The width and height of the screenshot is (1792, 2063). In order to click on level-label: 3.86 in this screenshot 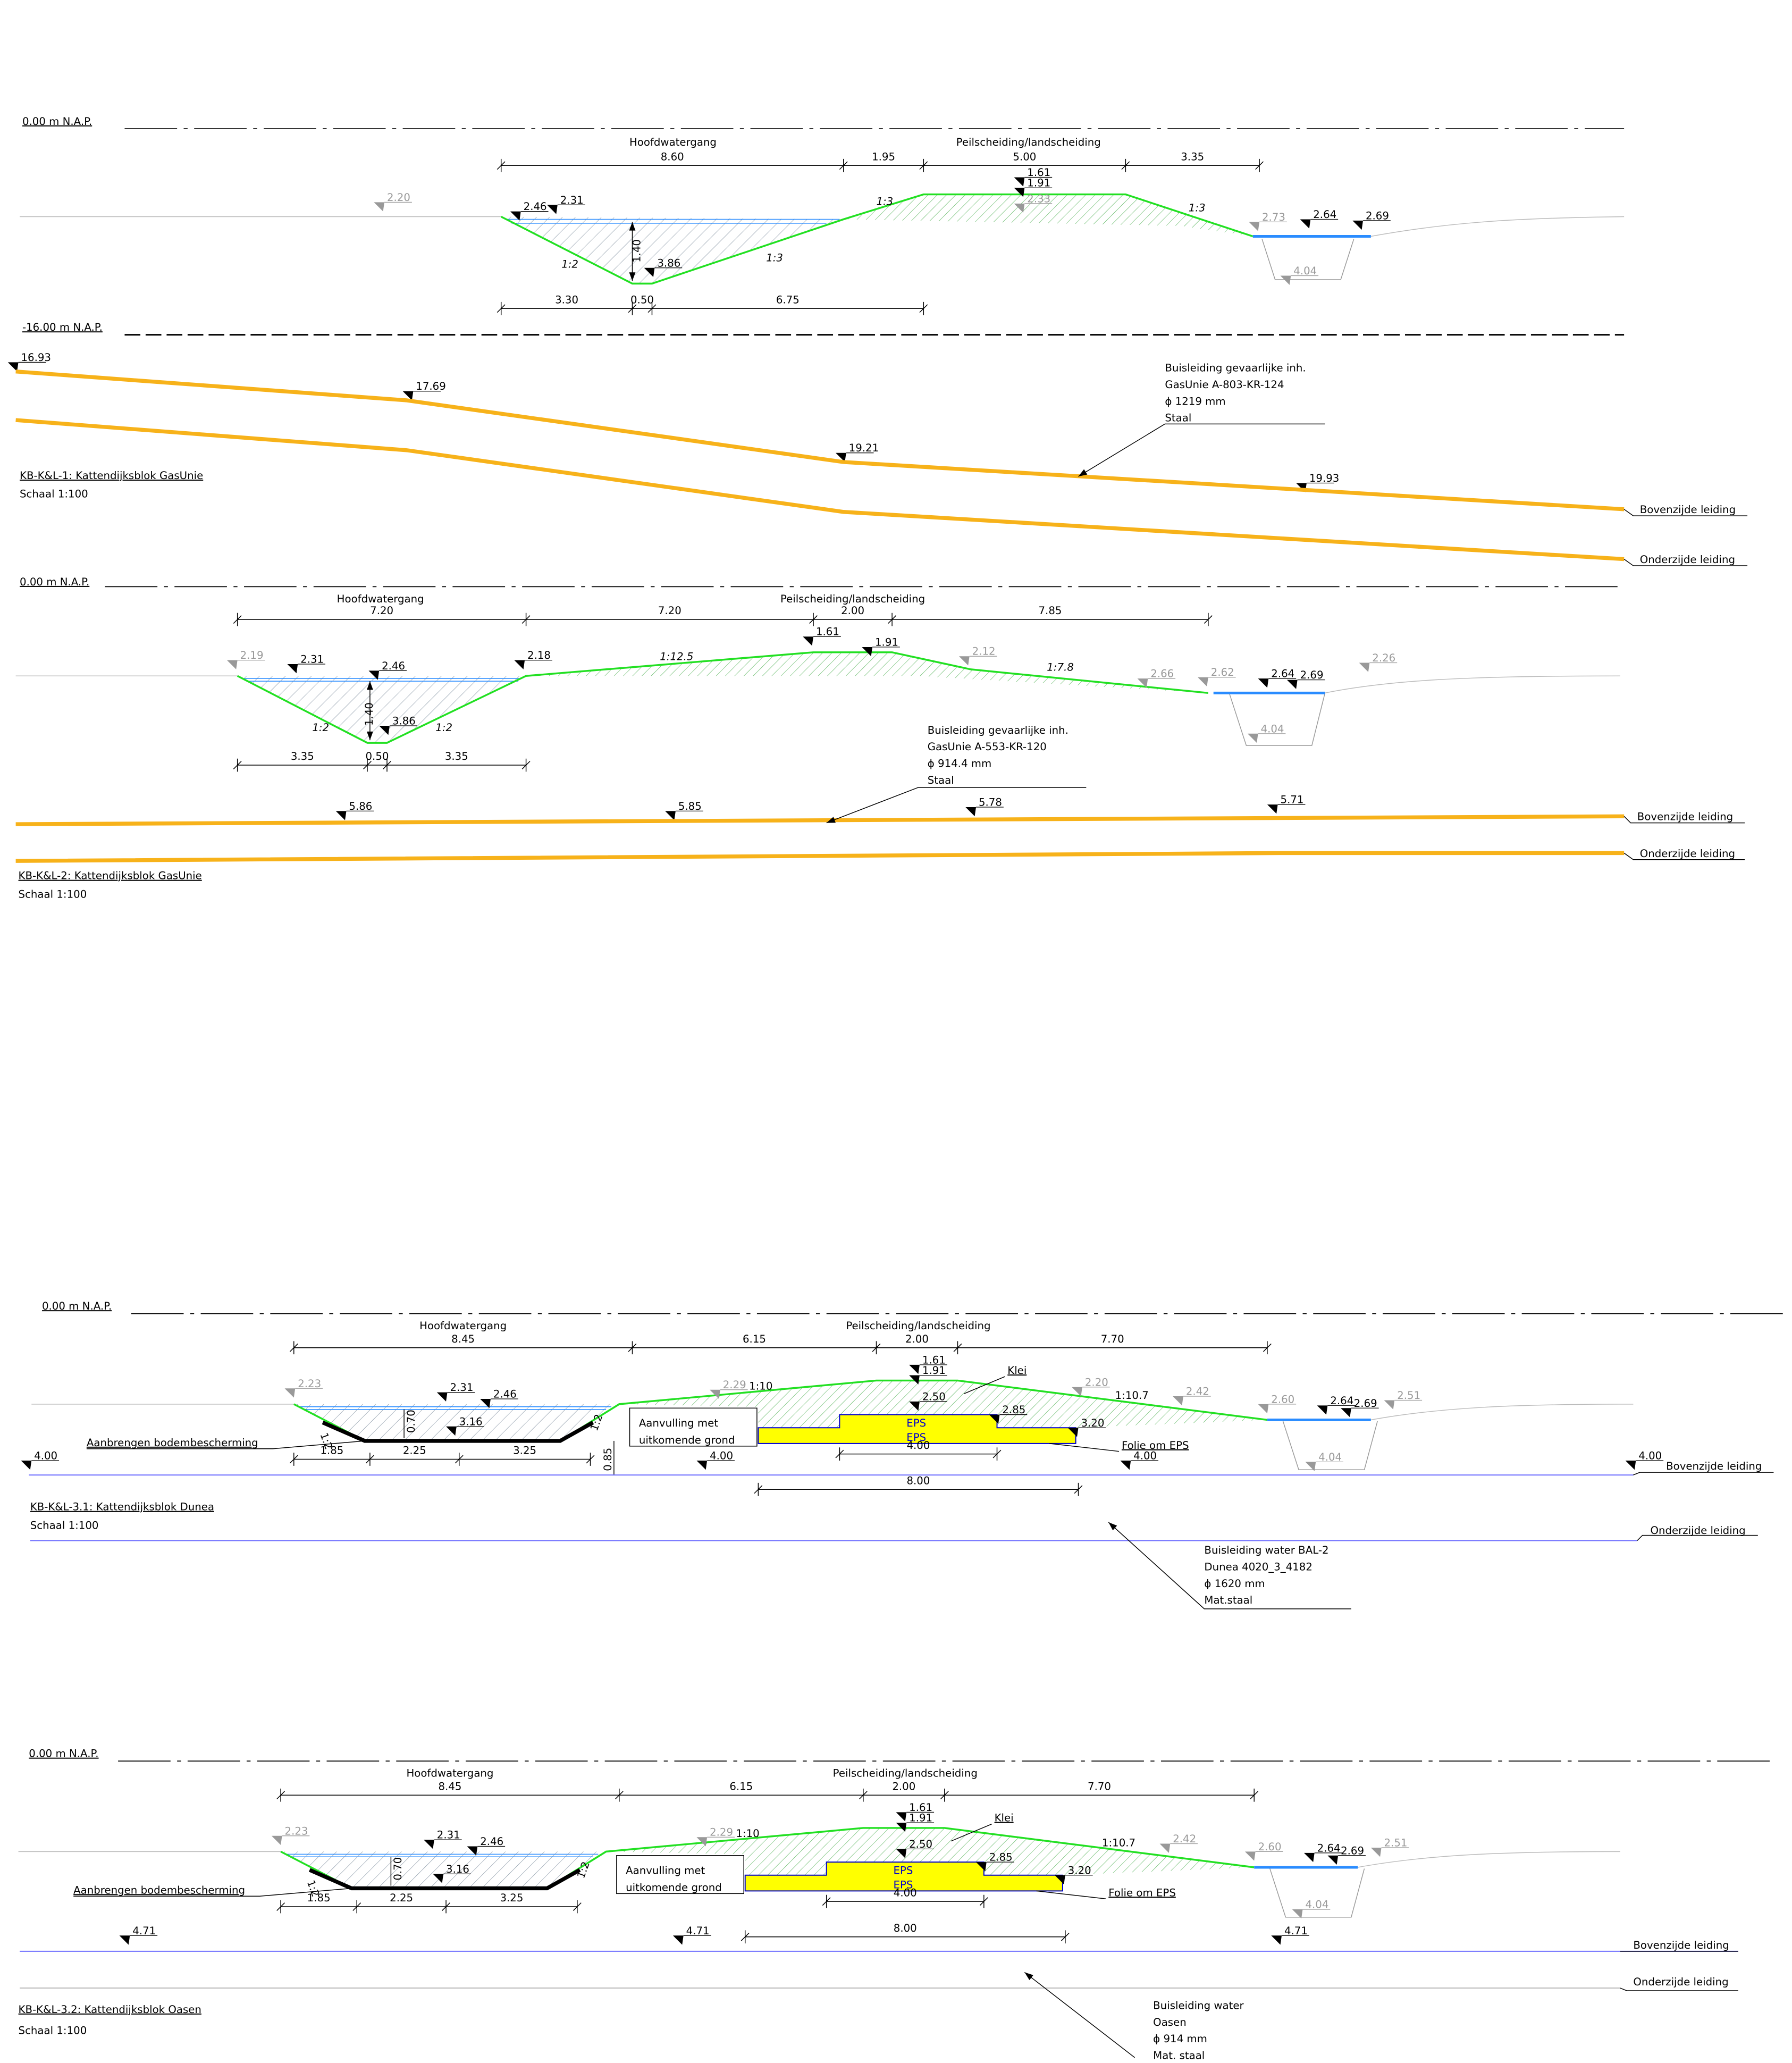, I will do `click(668, 263)`.